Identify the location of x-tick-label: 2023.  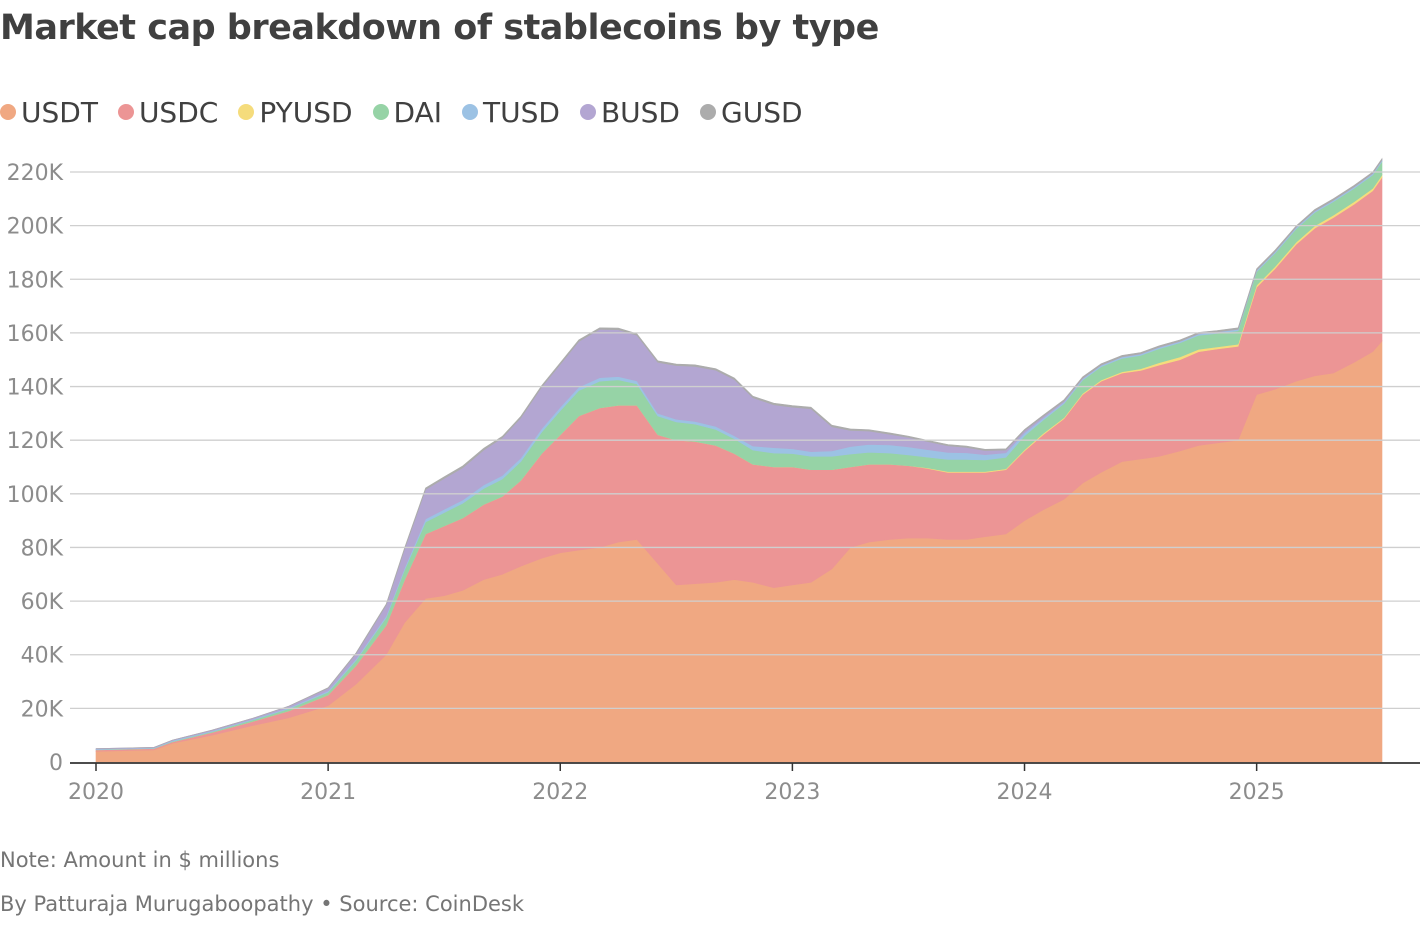
(792, 792).